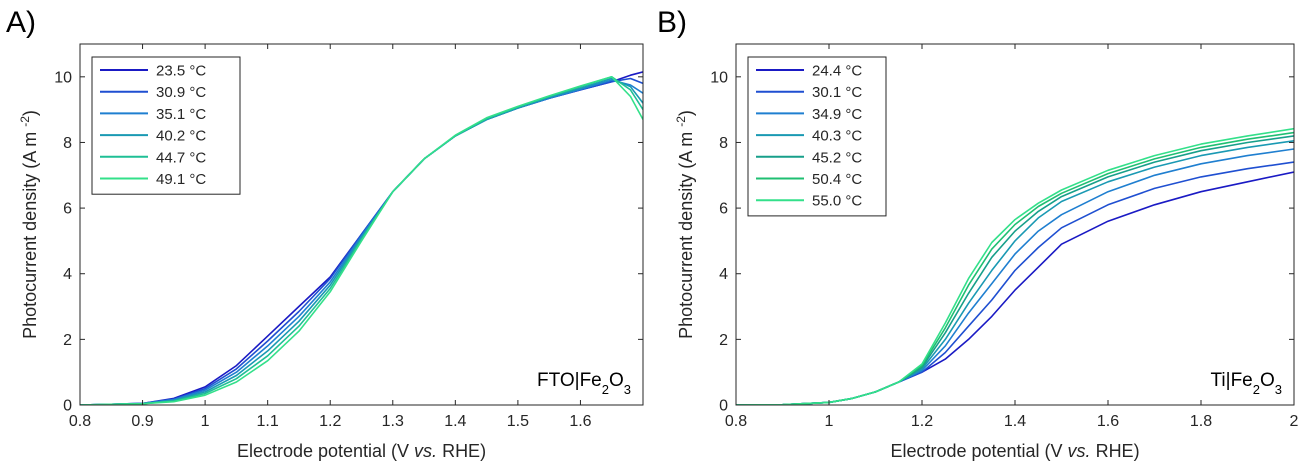  Describe the element at coordinates (837, 179) in the screenshot. I see `legend-item-label: 50.4 °C` at that location.